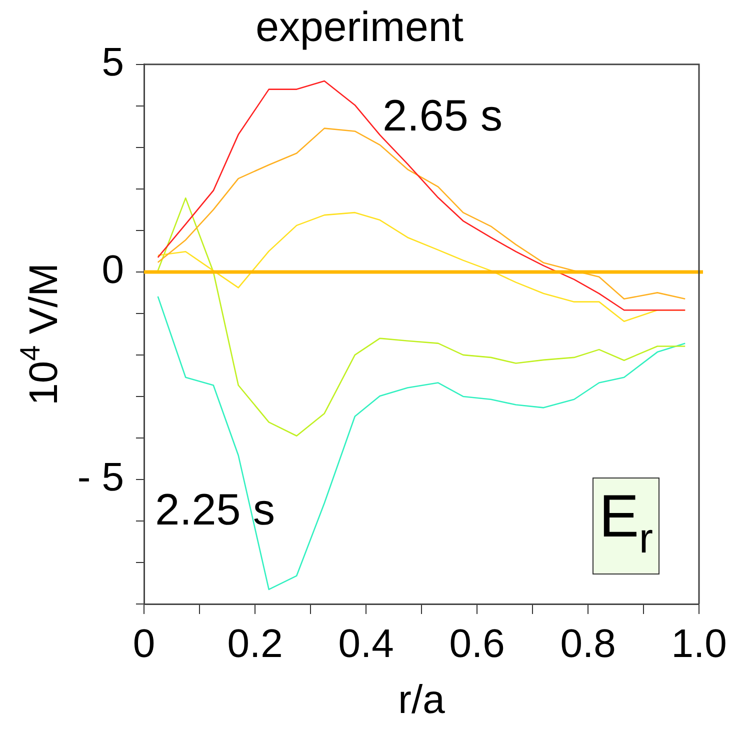 This screenshot has width=737, height=730. I want to click on annotation: 2.25 s, so click(215, 509).